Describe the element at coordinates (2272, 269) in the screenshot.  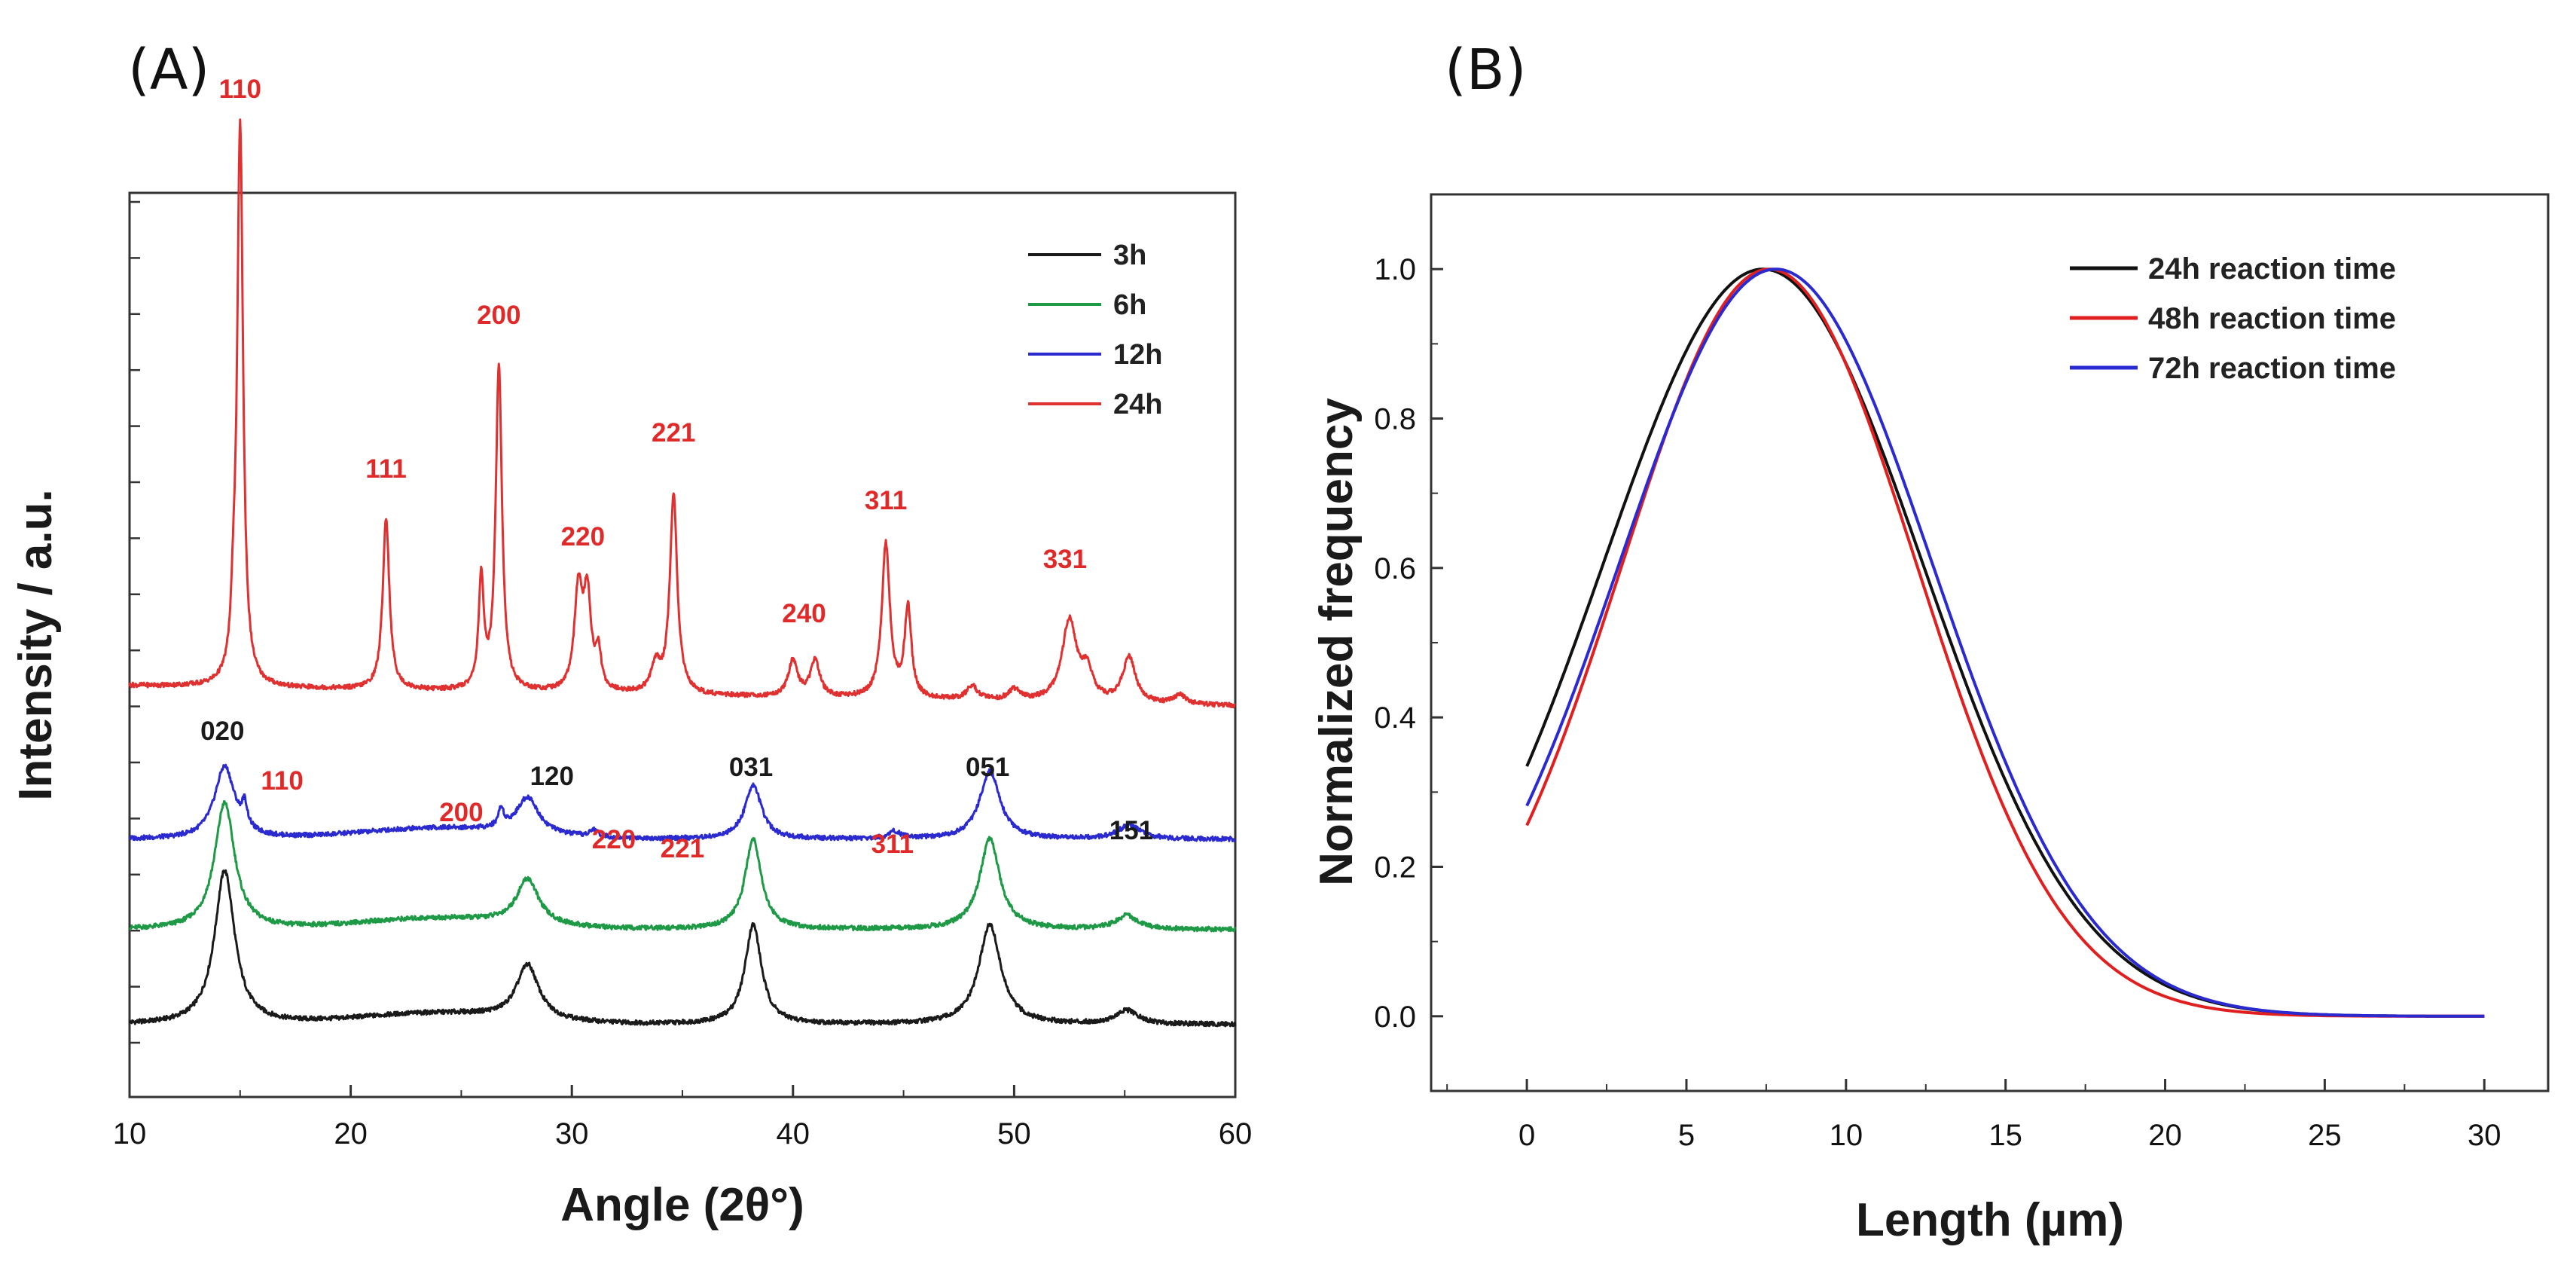
I see `panel-b-legend-label-24h-reaction-time: 24h reaction time` at that location.